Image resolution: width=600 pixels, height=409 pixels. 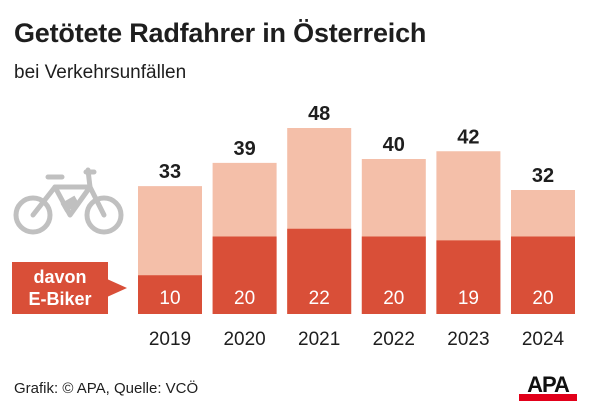 What do you see at coordinates (244, 339) in the screenshot?
I see `x-tick-2020: 2020` at bounding box center [244, 339].